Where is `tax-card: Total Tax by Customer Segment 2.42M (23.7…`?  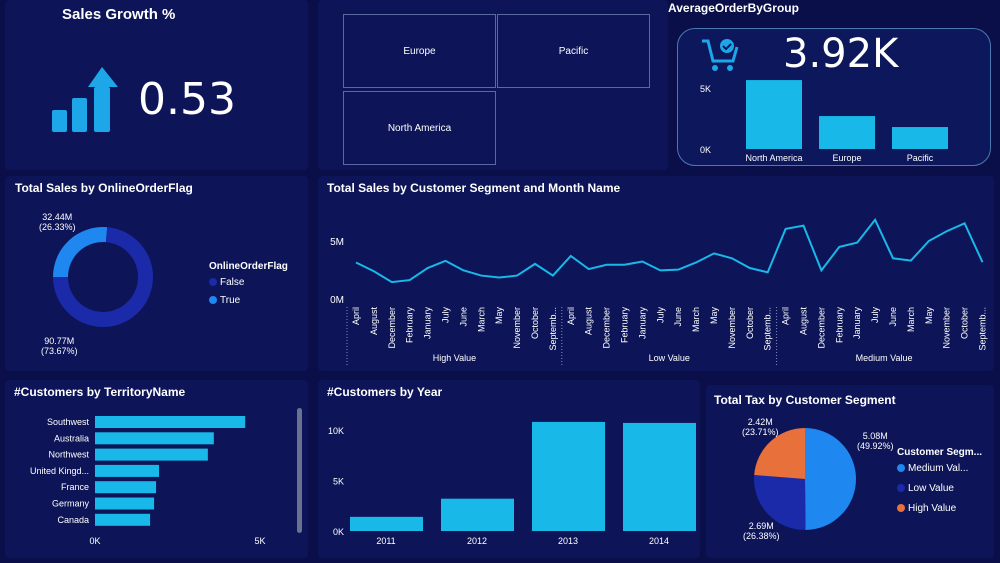 tax-card: Total Tax by Customer Segment 2.42M (23.7… is located at coordinates (850, 471).